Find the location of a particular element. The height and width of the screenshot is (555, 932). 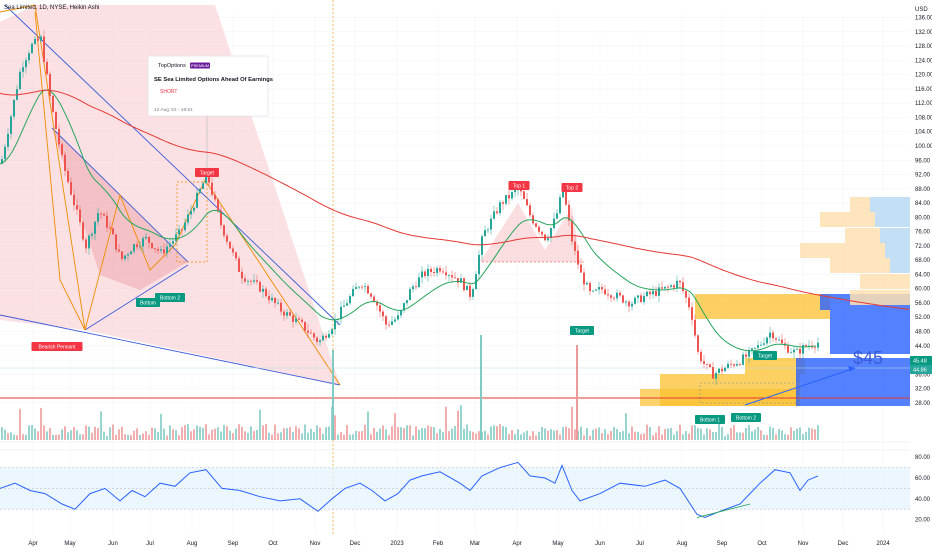

rsi-tick-2: 40.00 is located at coordinates (923, 500).